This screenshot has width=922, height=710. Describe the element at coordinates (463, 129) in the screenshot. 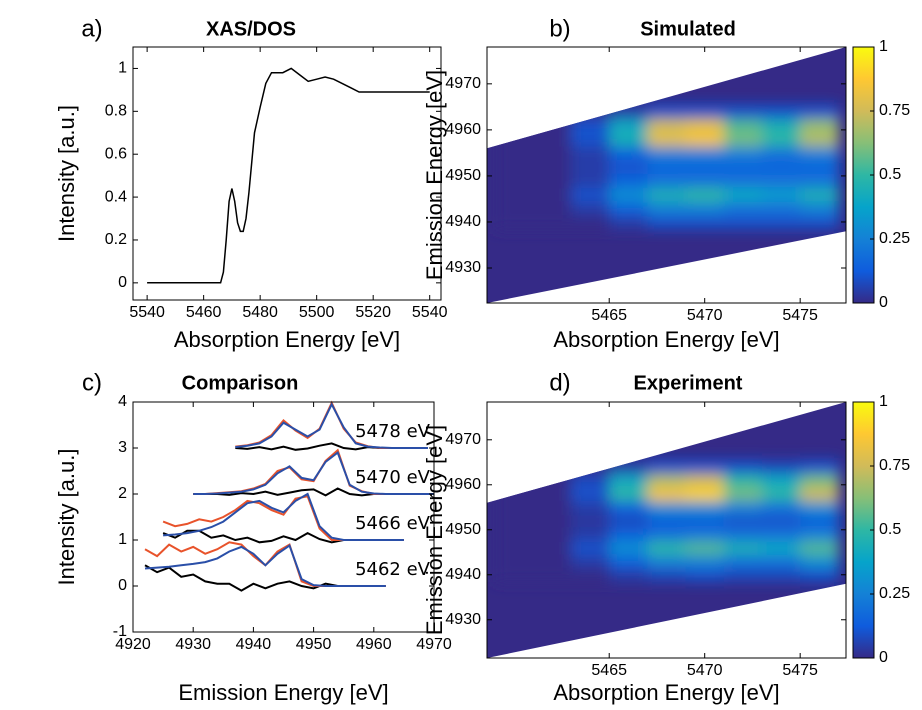

I see `y-tick-label: 4960` at that location.